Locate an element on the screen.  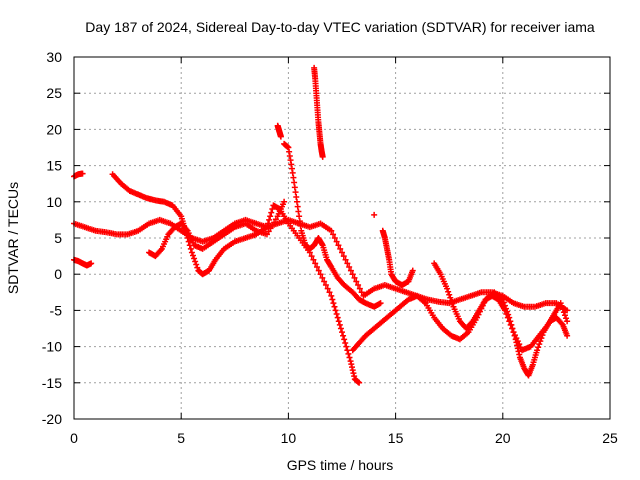
data-point-track-c is located at coordinates (380, 303).